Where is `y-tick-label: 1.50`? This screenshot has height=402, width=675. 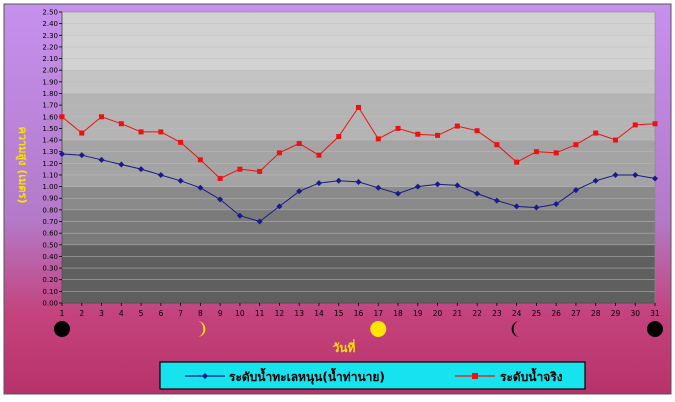 y-tick-label: 1.50 is located at coordinates (50, 129).